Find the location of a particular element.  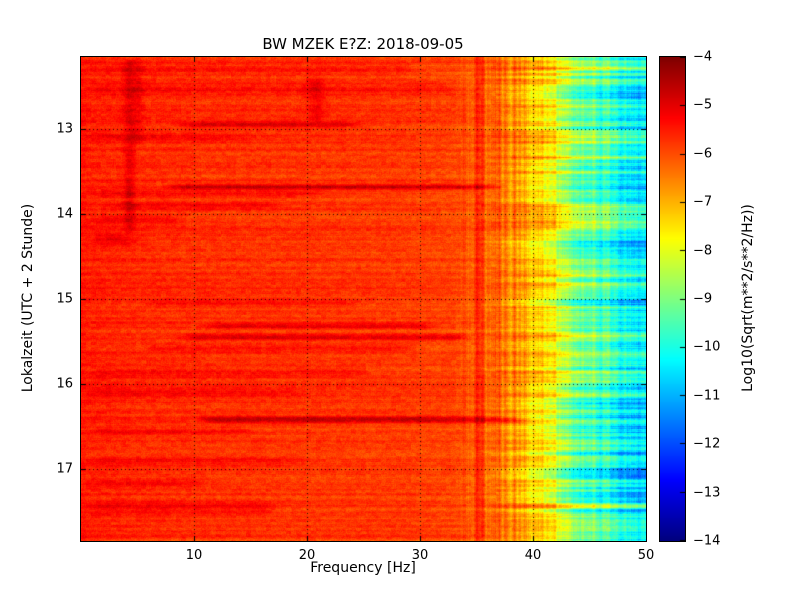

colorbar-tick-label: −7 is located at coordinates (703, 202).